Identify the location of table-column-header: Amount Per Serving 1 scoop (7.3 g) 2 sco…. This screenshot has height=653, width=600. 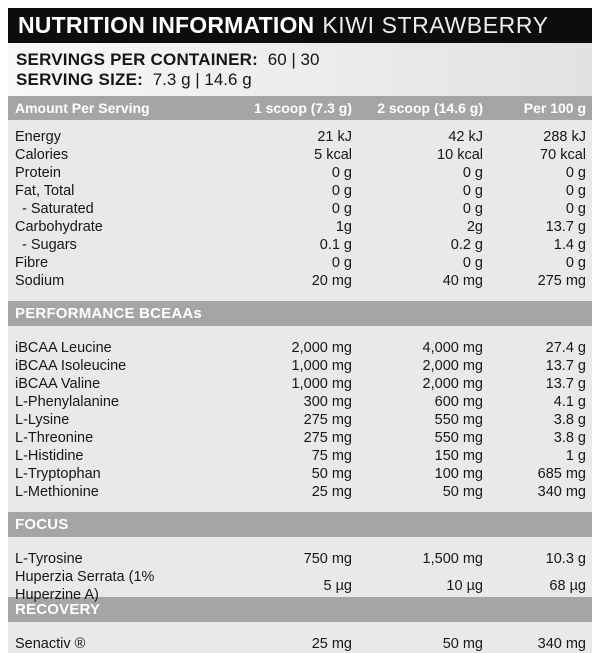
(300, 107).